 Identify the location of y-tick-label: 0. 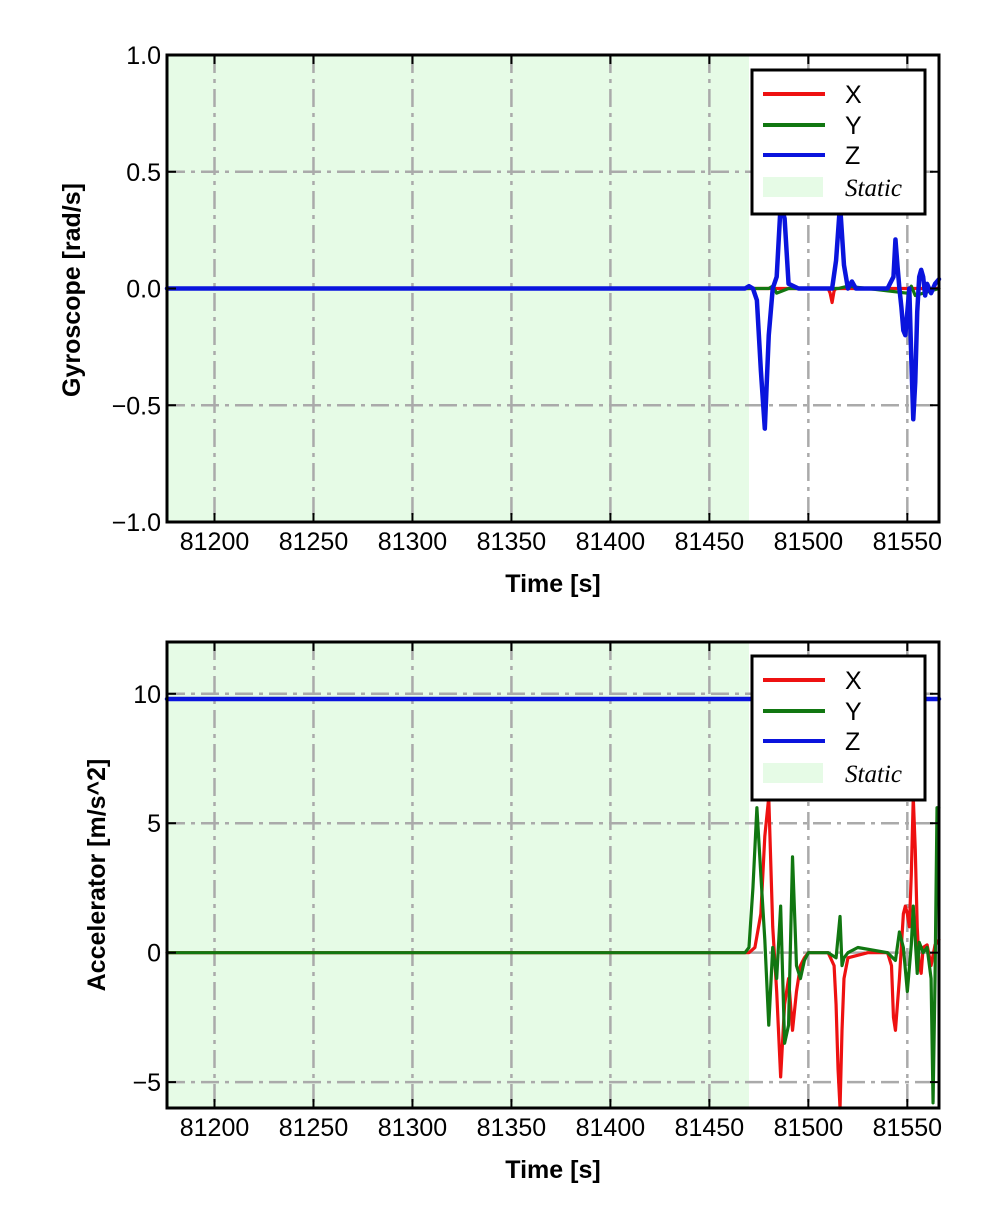
(154, 954).